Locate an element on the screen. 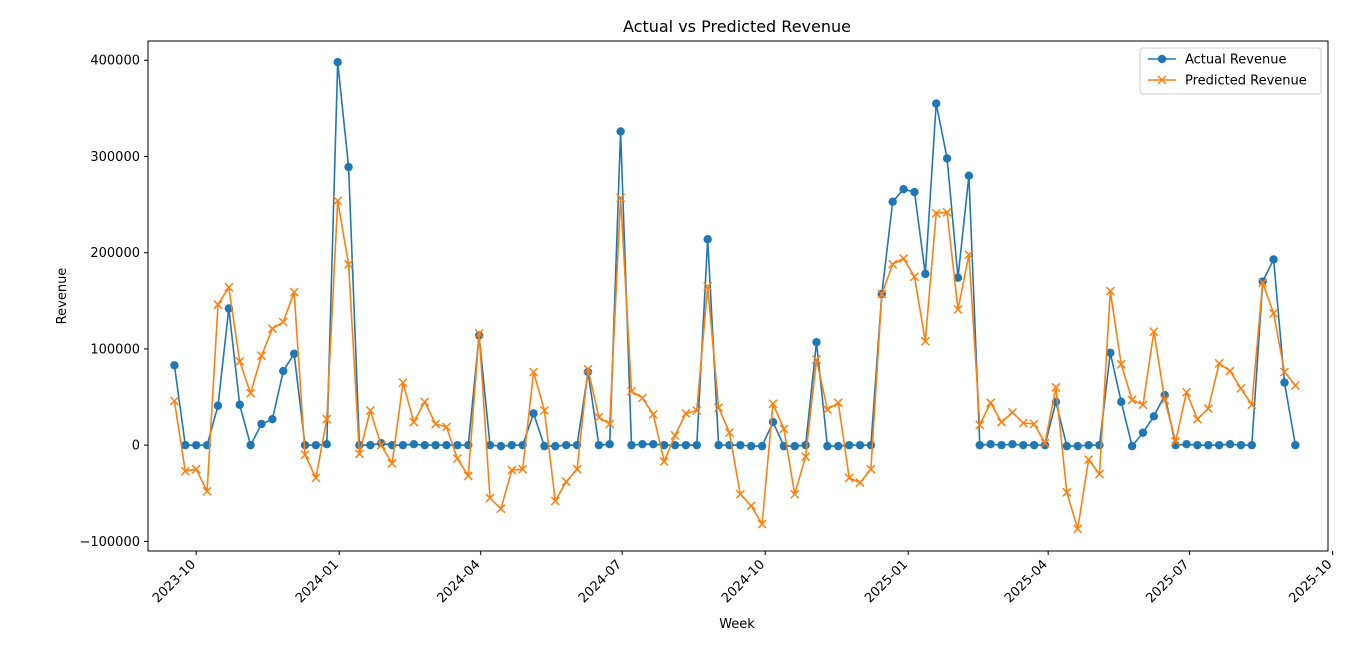 This screenshot has width=1366, height=655. y-tick-label: 300000 is located at coordinates (115, 157).